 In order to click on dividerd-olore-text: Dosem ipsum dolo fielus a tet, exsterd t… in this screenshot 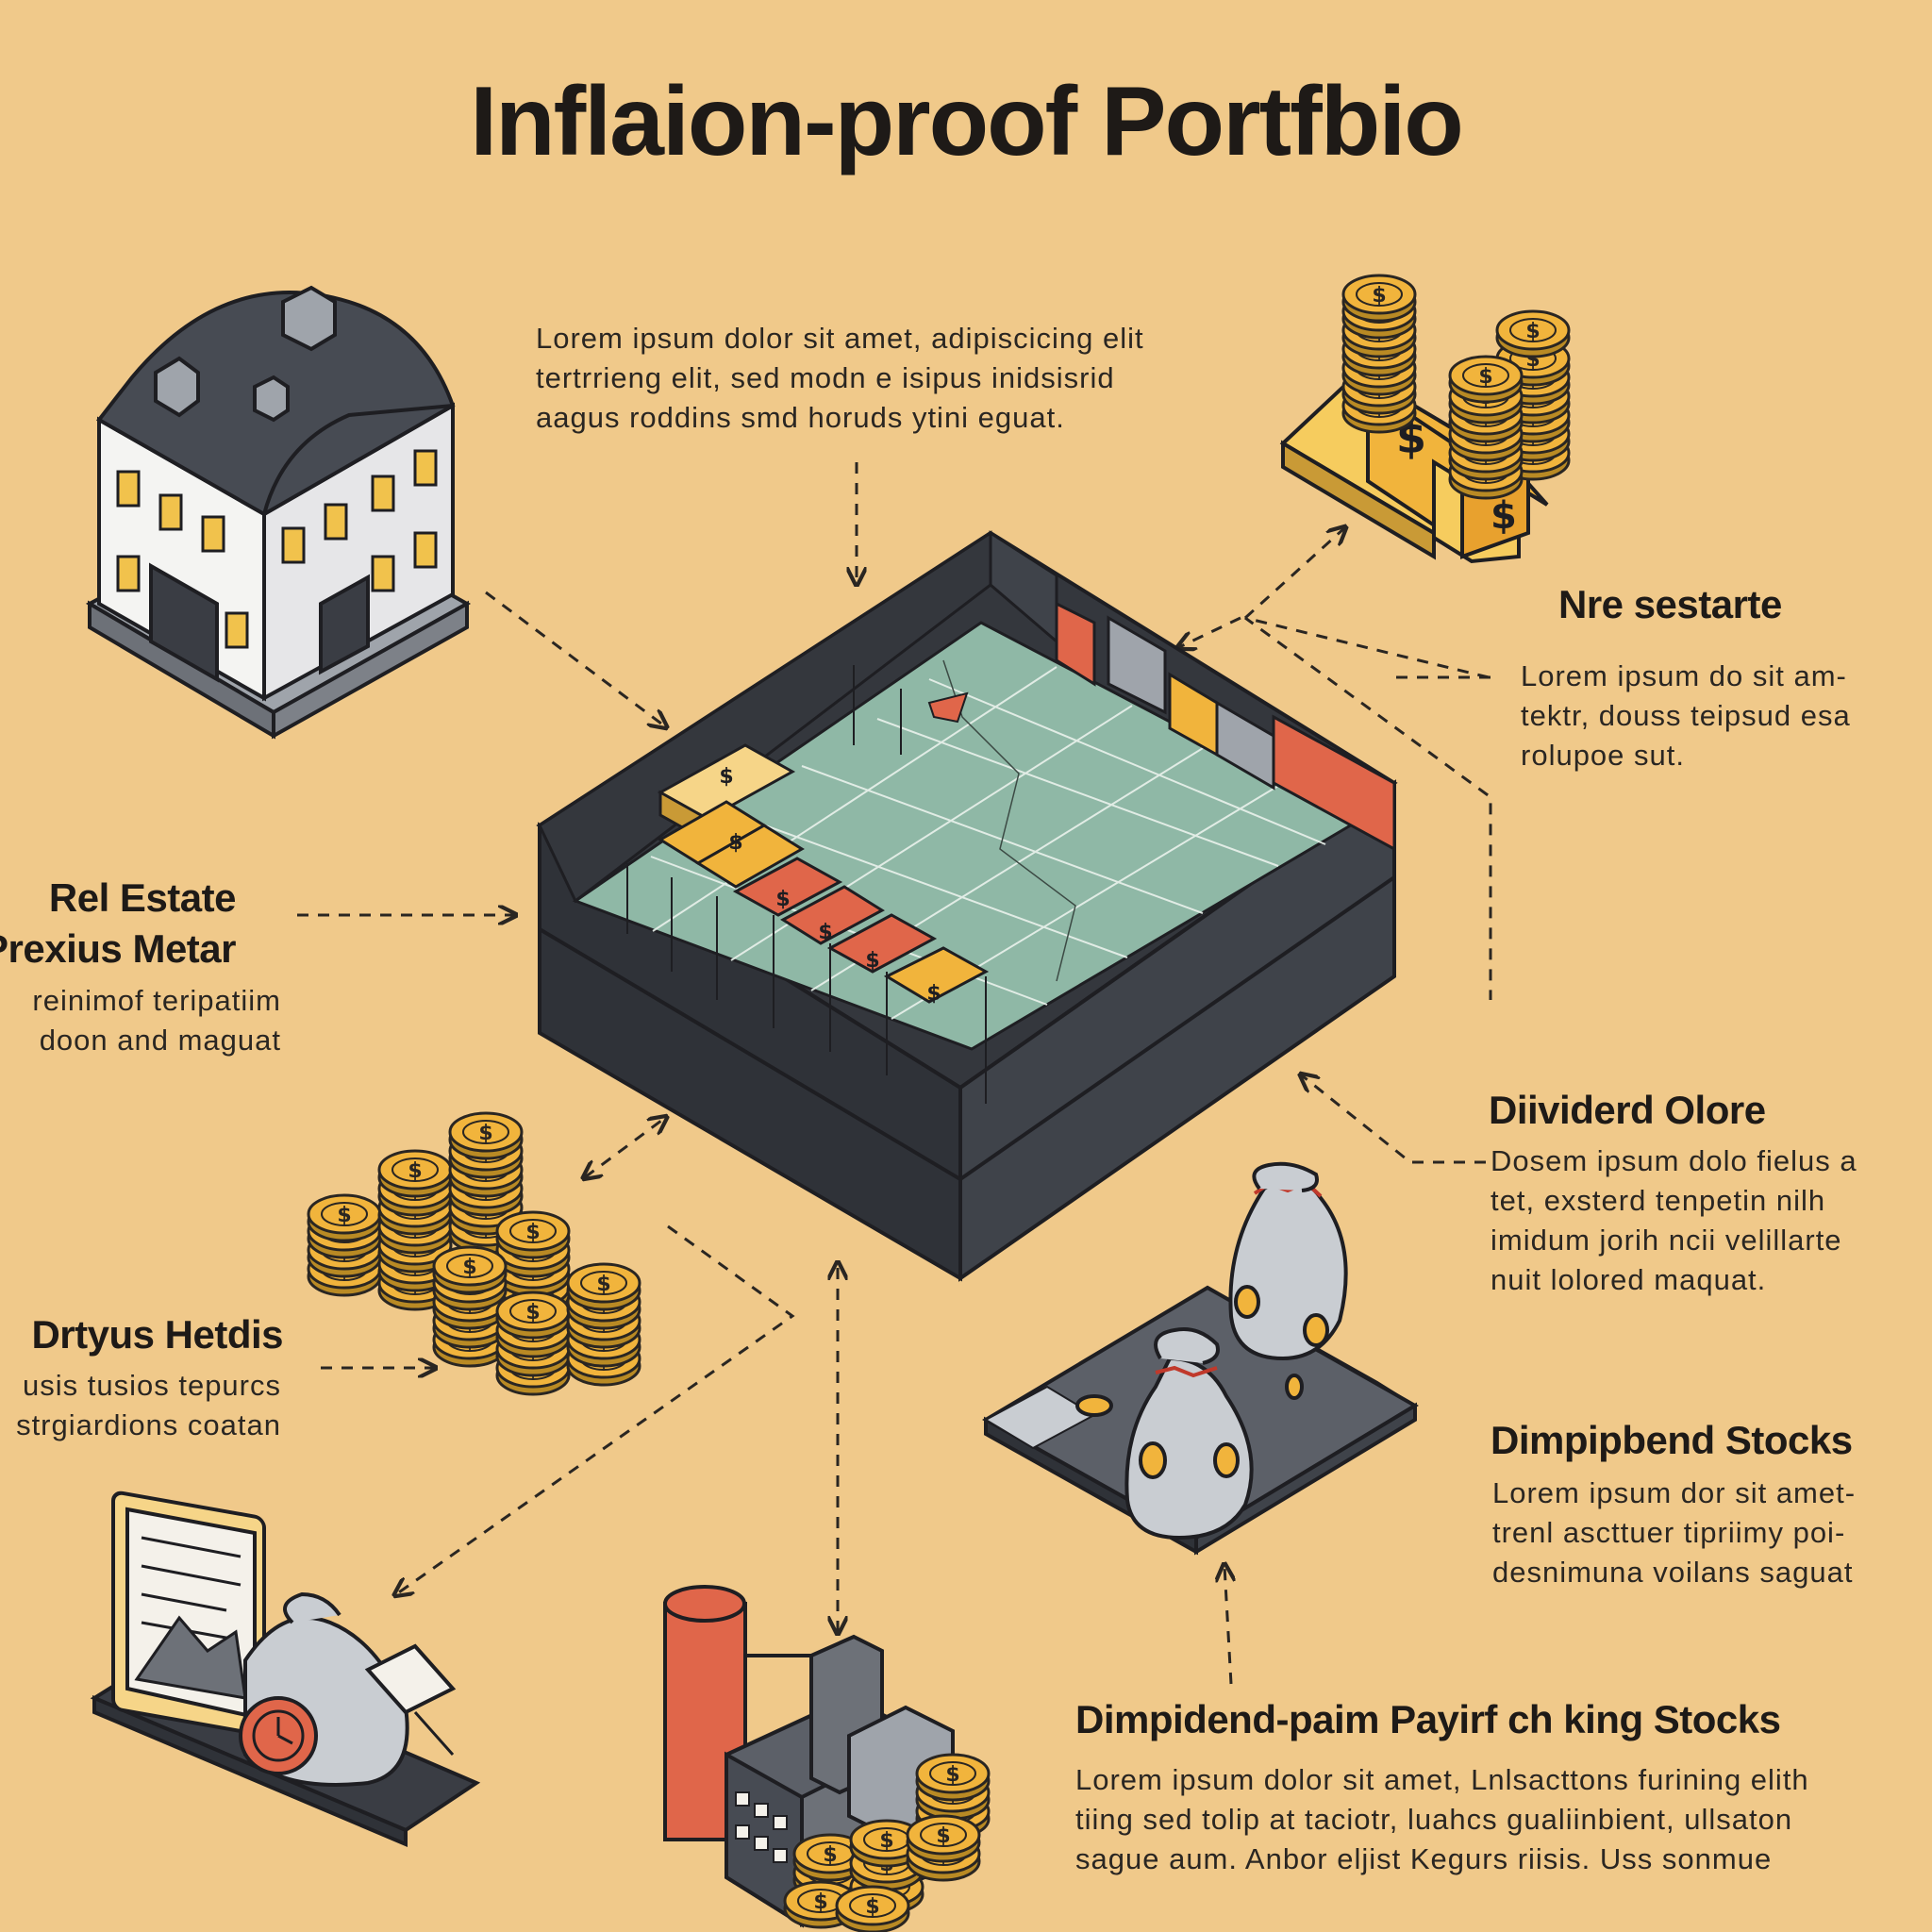, I will do `click(1674, 1220)`.